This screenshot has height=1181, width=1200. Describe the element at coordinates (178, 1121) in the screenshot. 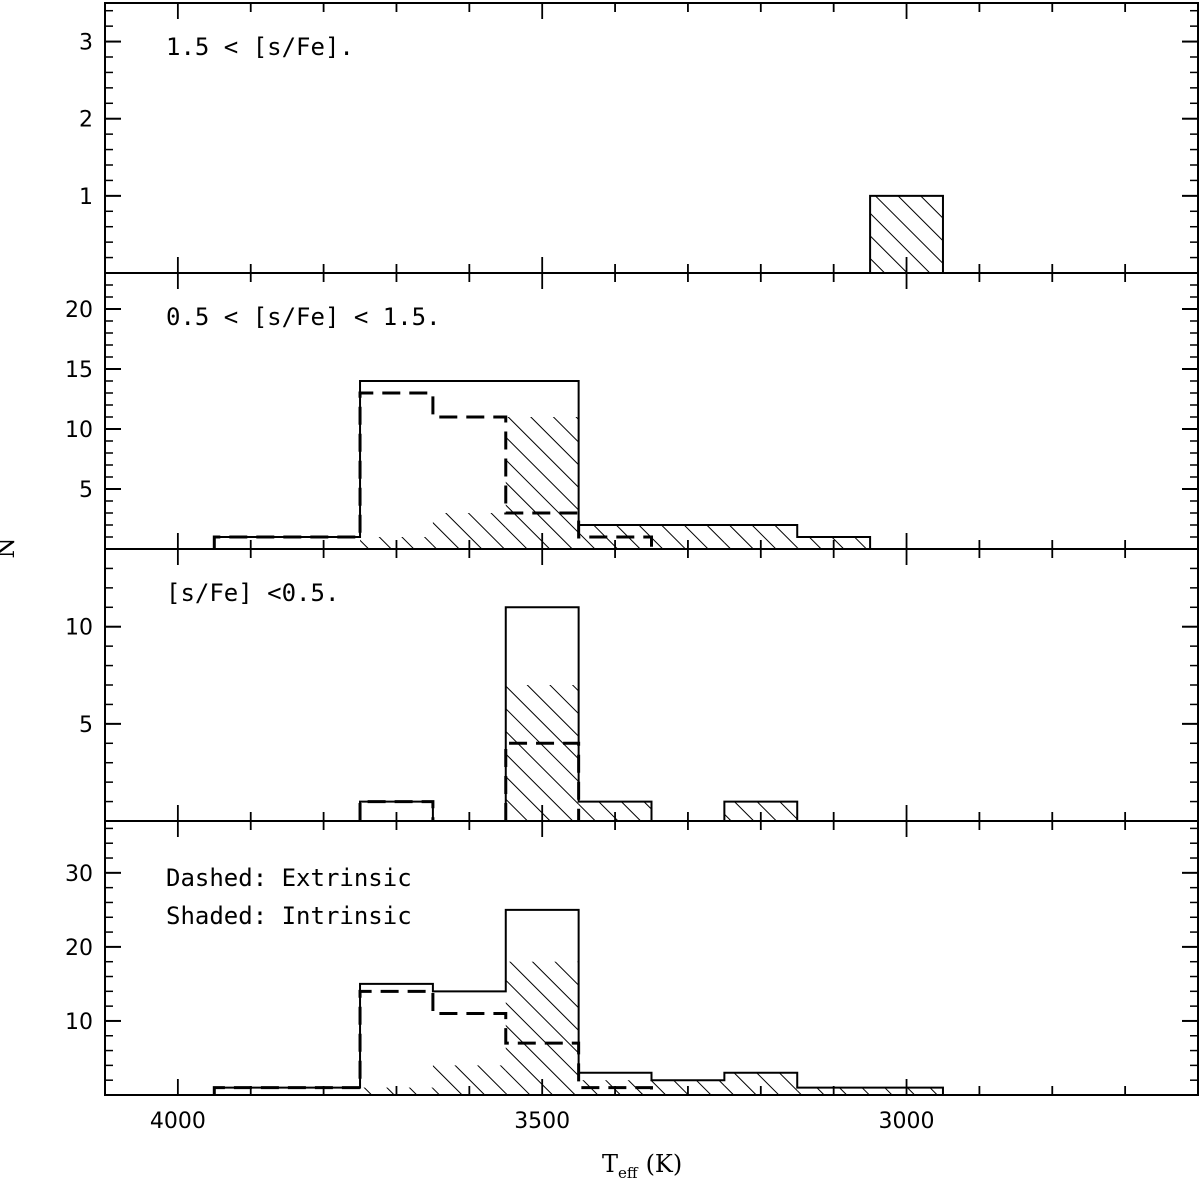

I see `x-tick-label: 4000` at that location.